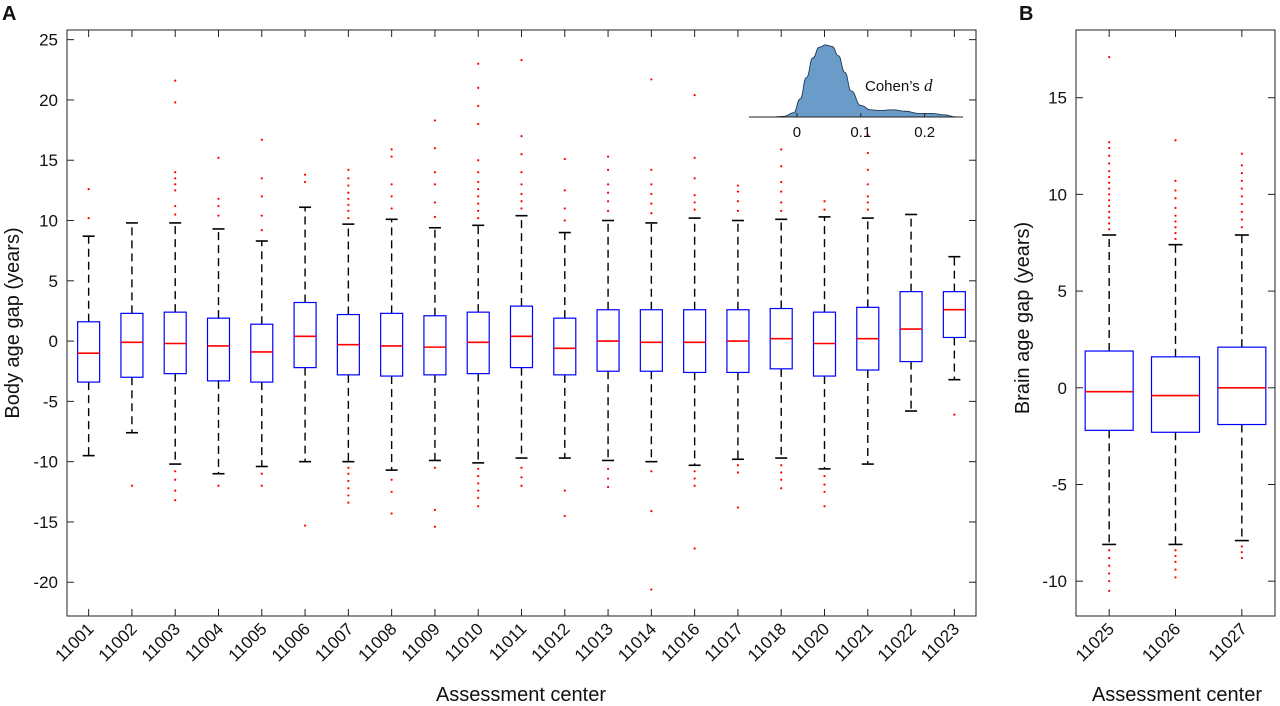  What do you see at coordinates (940, 642) in the screenshot?
I see `x-tick-label: 11023` at bounding box center [940, 642].